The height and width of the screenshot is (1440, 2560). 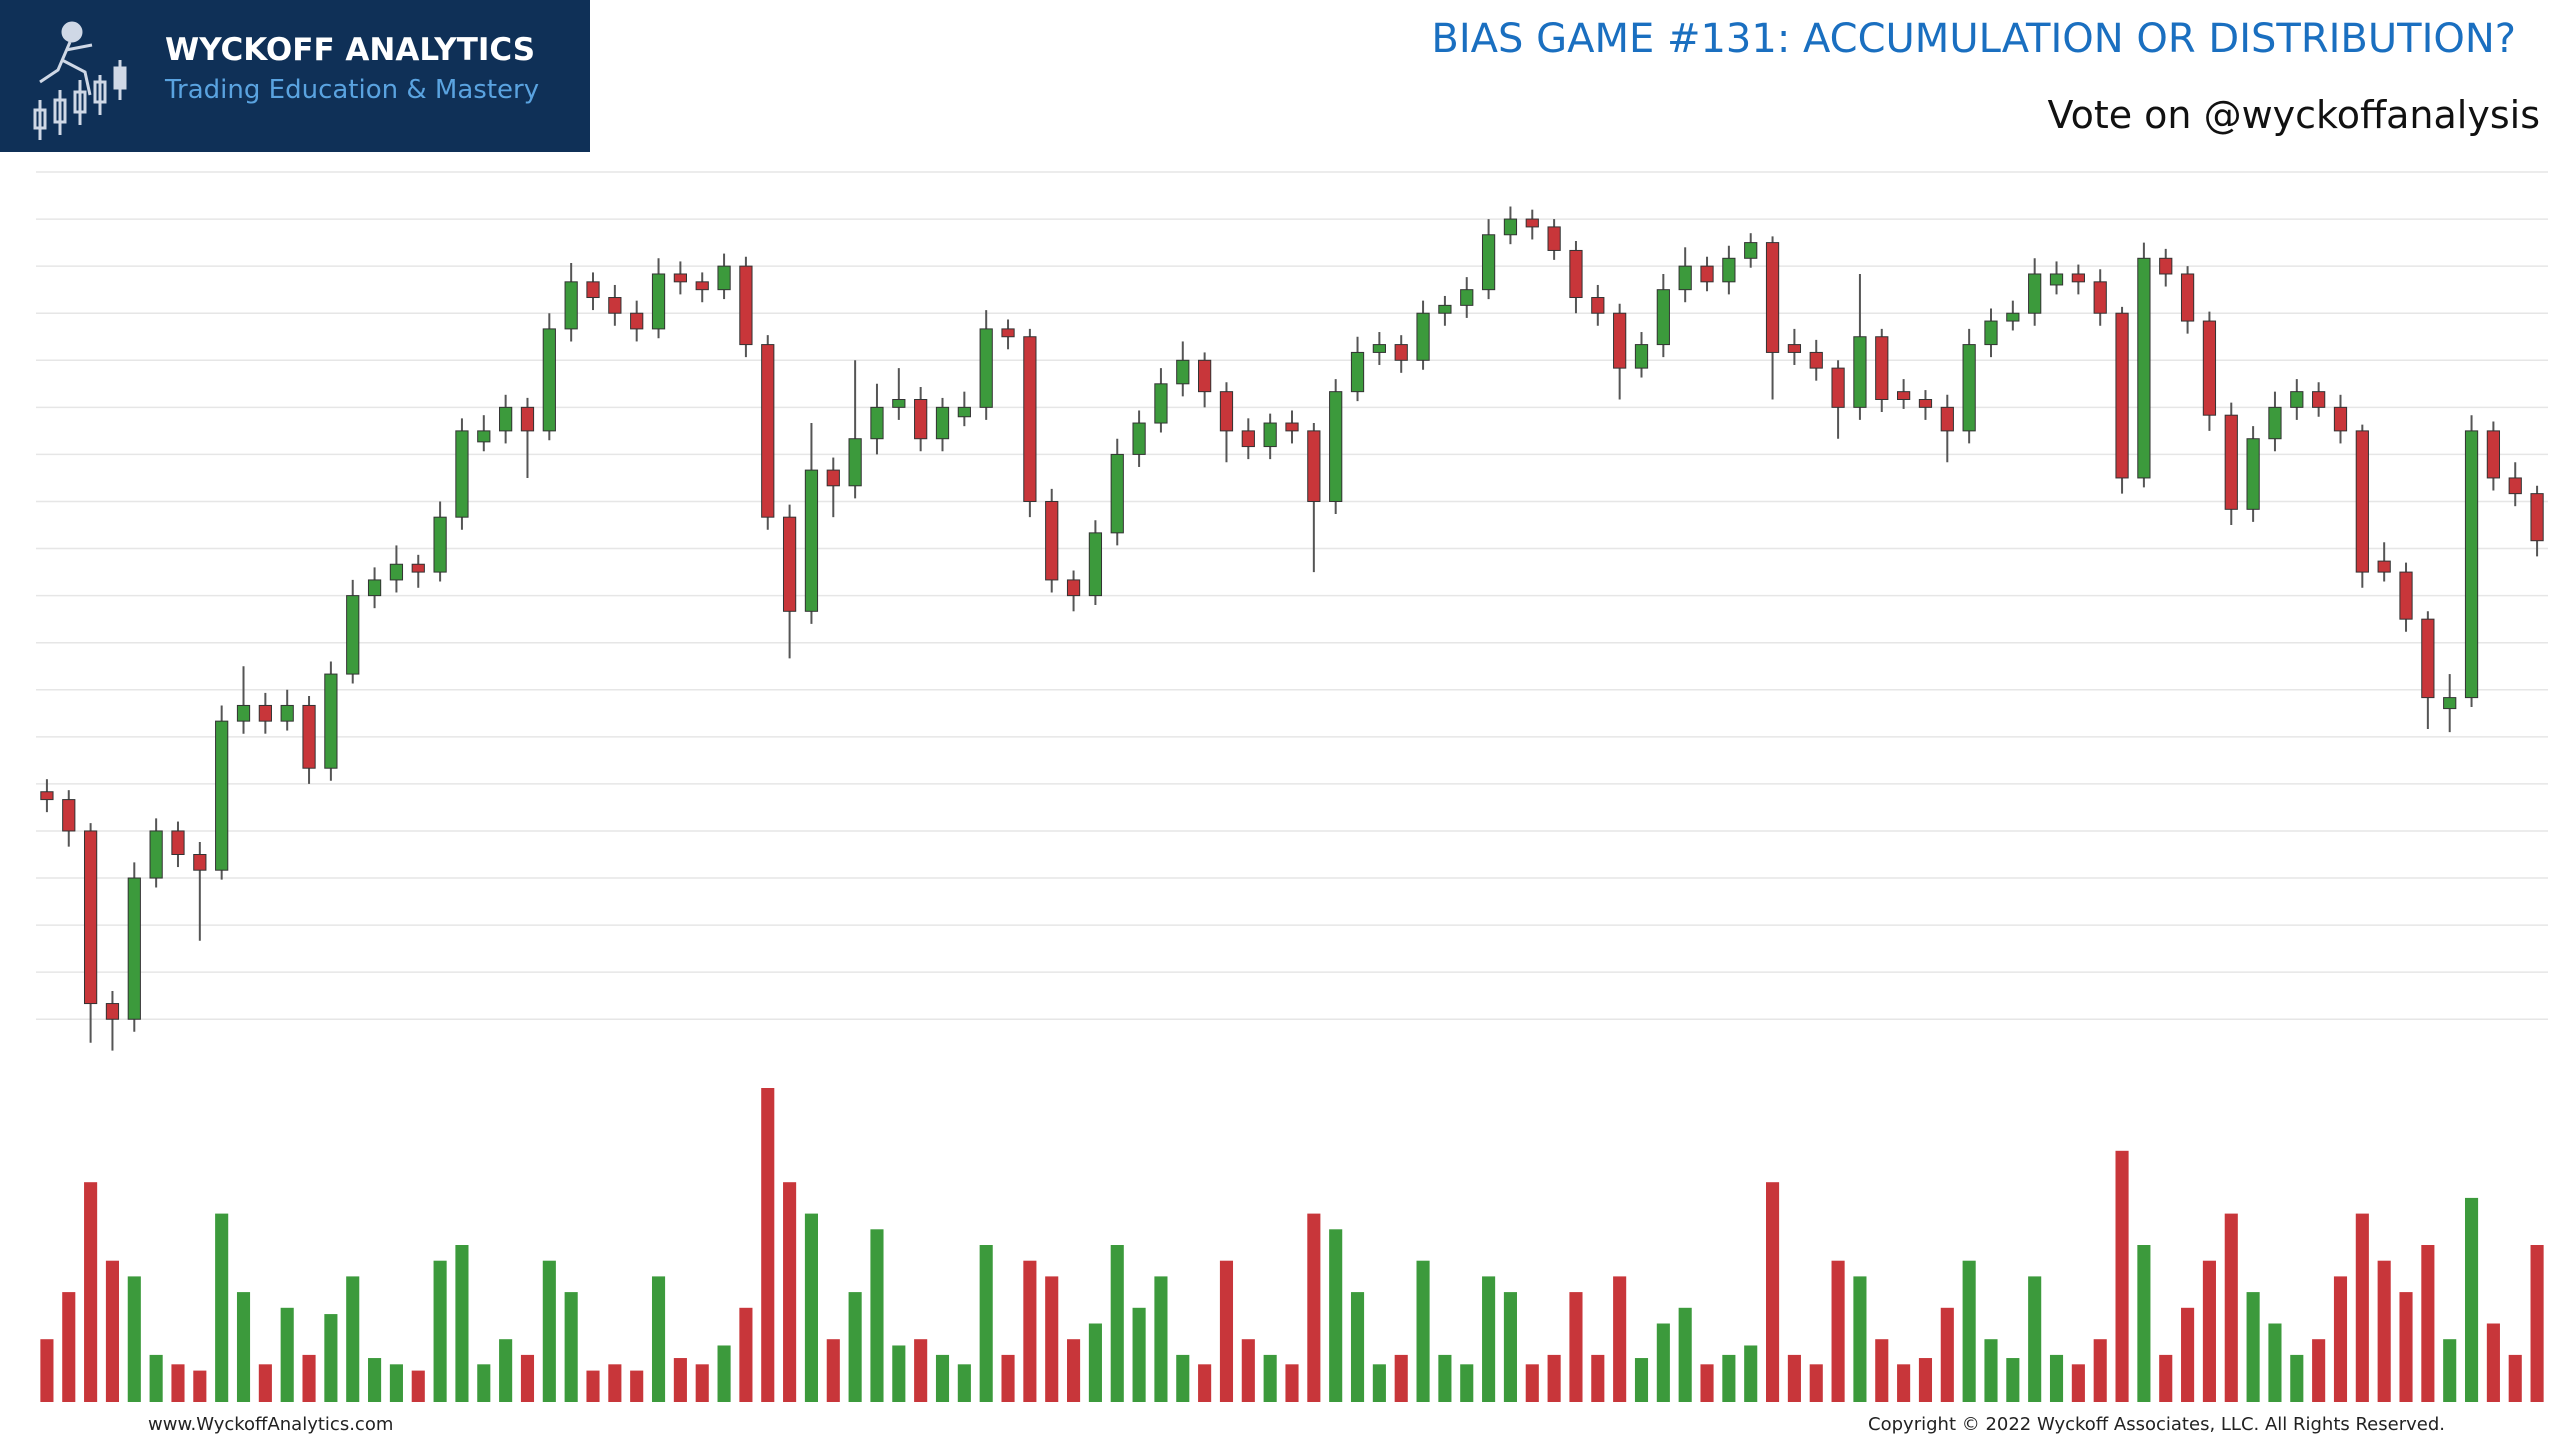 I want to click on footer-left: www.WyckoffAnalytics.com, so click(x=270, y=1424).